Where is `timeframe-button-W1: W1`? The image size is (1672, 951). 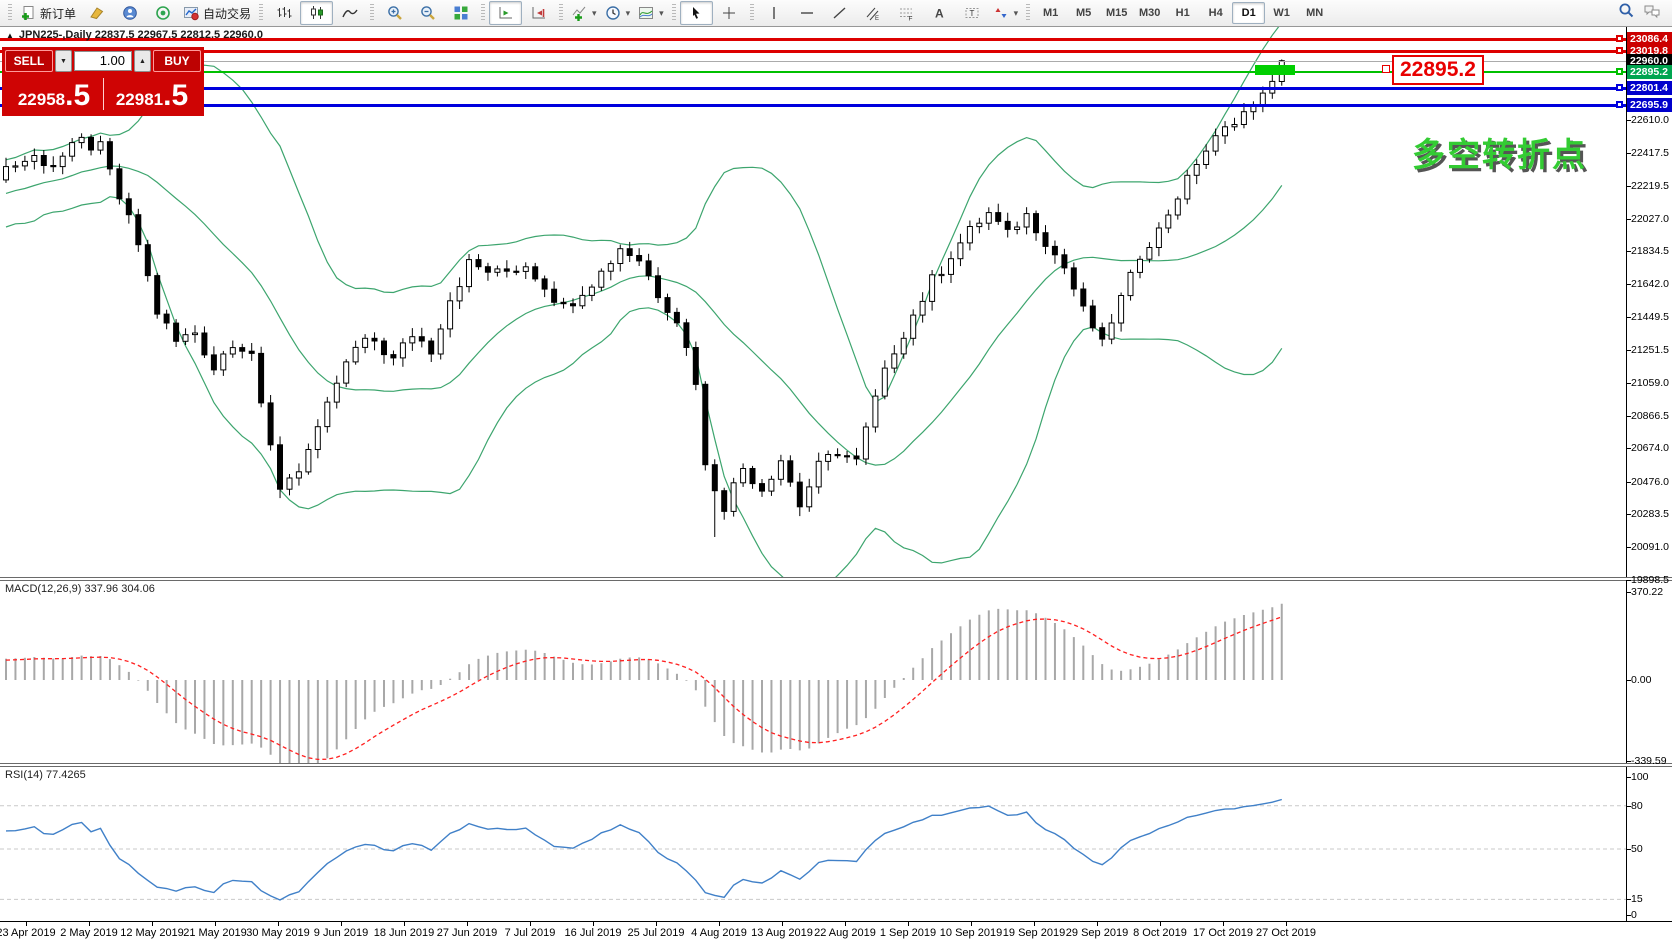 timeframe-button-W1: W1 is located at coordinates (1281, 13).